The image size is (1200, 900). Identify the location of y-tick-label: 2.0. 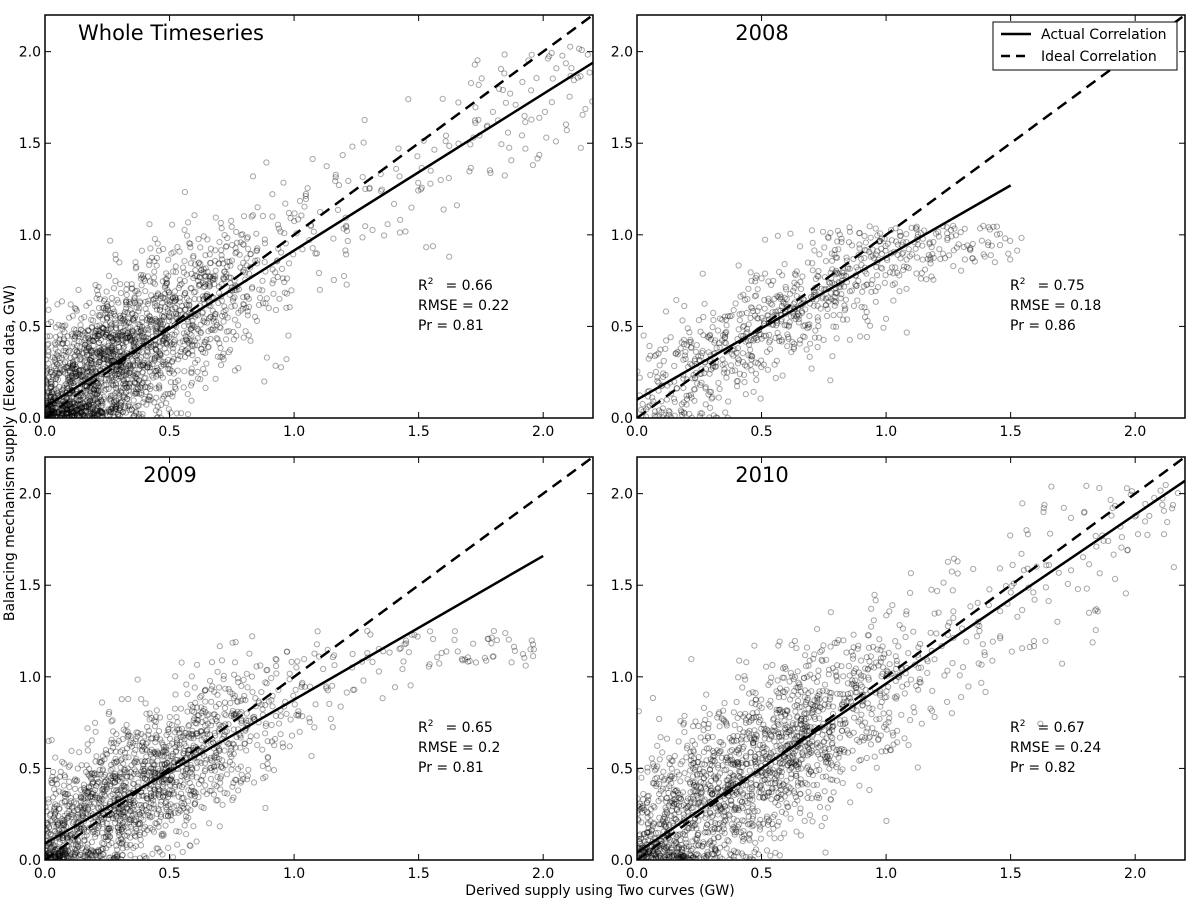
(30, 495).